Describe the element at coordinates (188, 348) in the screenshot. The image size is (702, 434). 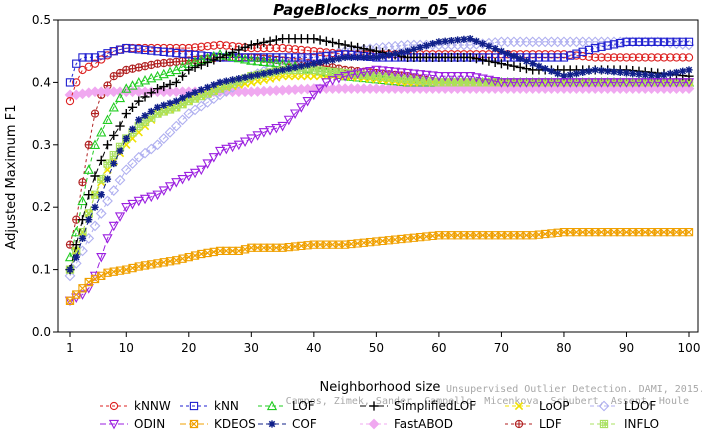
I see `x-tick-label: 20` at that location.